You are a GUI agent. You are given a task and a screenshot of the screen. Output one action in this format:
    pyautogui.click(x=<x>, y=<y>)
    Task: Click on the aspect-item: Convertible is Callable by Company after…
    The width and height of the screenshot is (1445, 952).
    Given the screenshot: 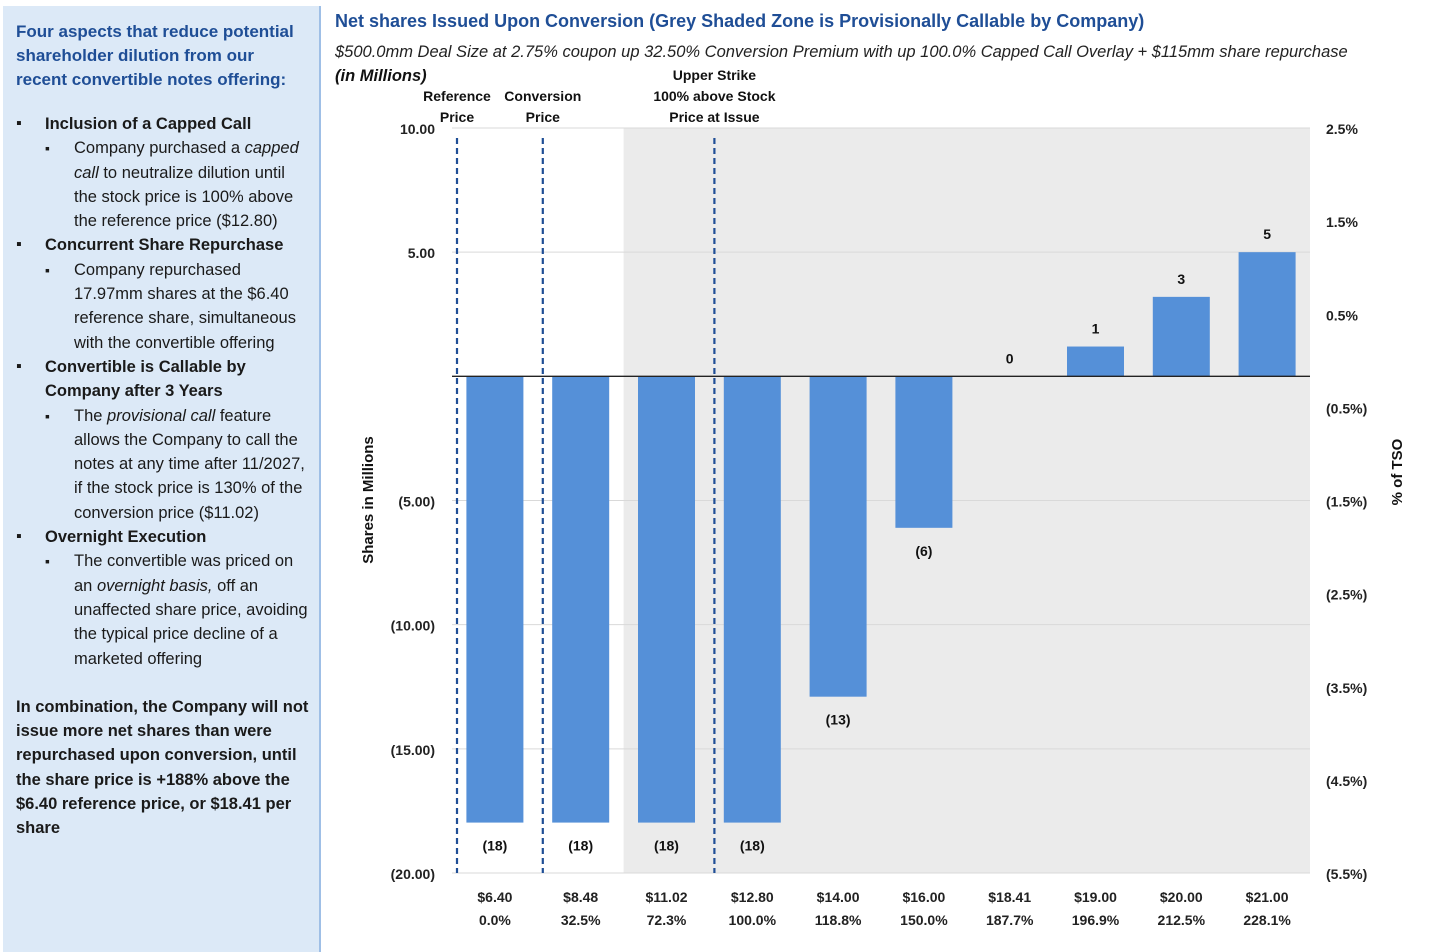 What is the action you would take?
    pyautogui.click(x=162, y=440)
    